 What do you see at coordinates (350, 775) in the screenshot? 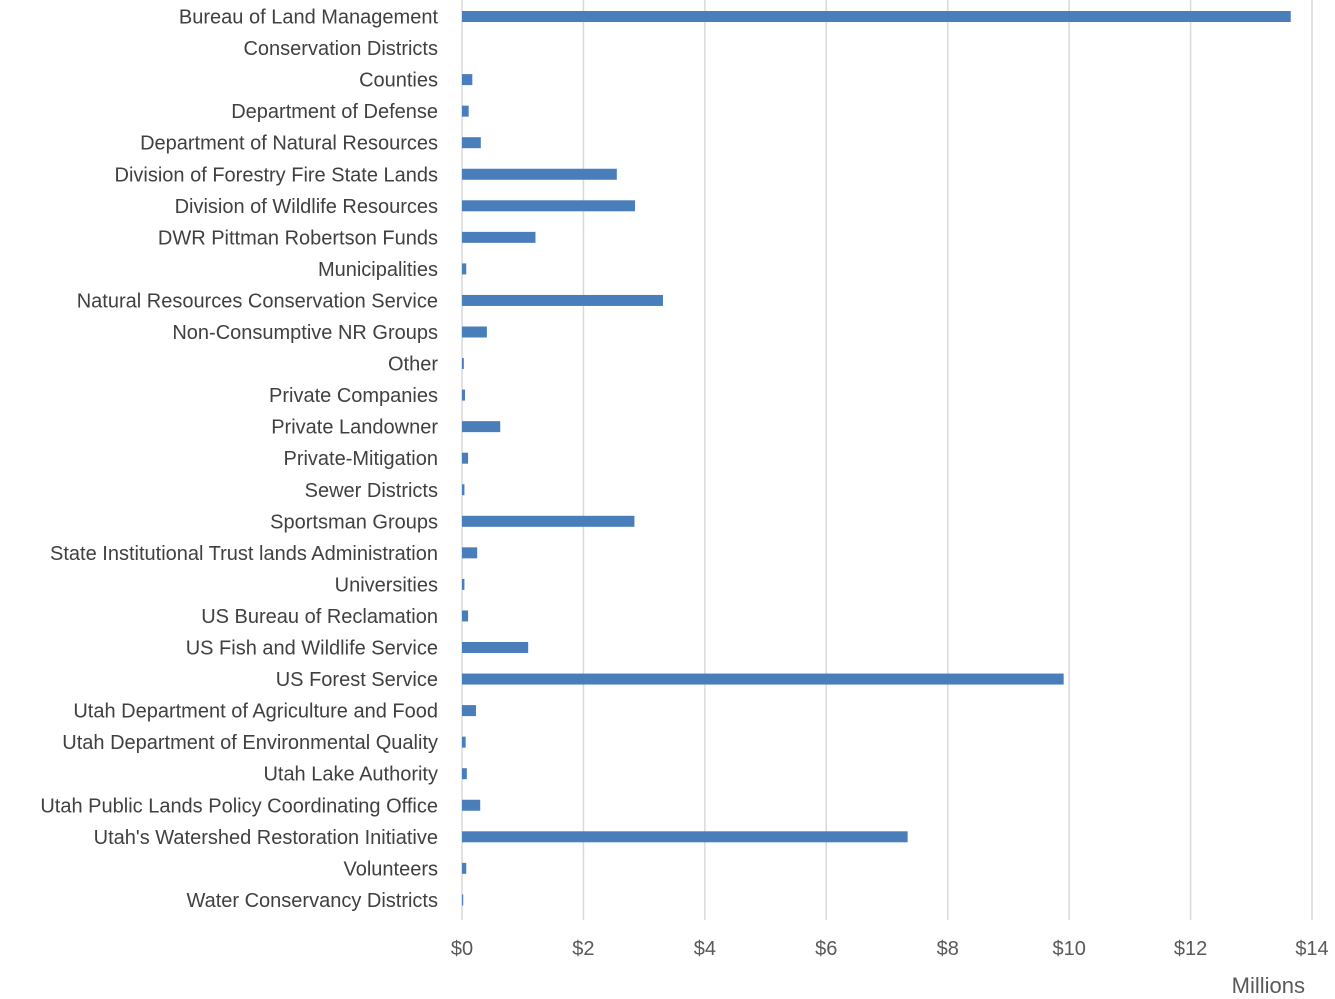
I see `category-label: Utah Lake Authority` at bounding box center [350, 775].